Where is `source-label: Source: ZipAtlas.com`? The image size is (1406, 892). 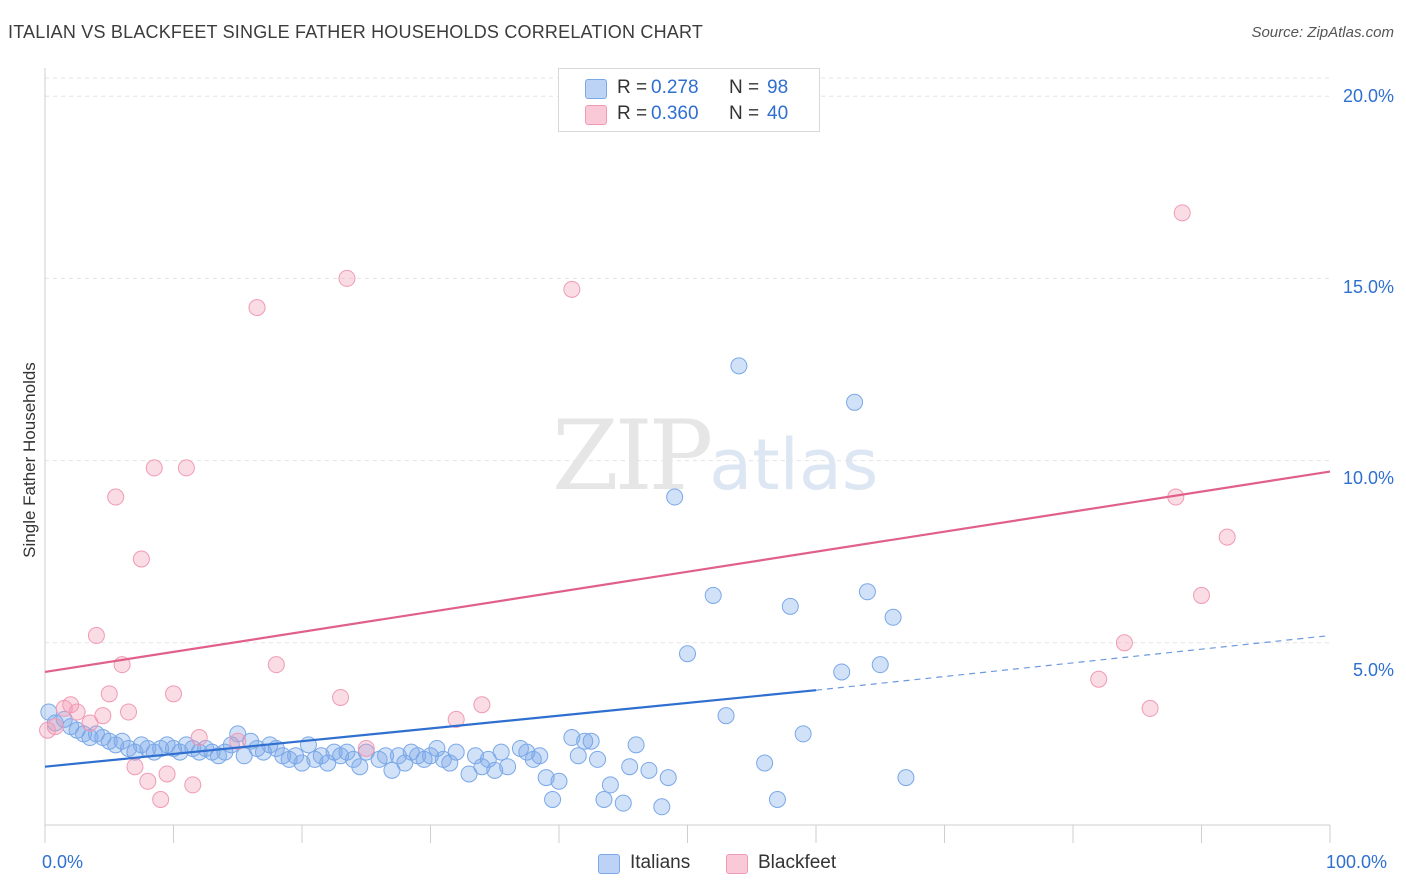 source-label: Source: ZipAtlas.com is located at coordinates (1322, 32).